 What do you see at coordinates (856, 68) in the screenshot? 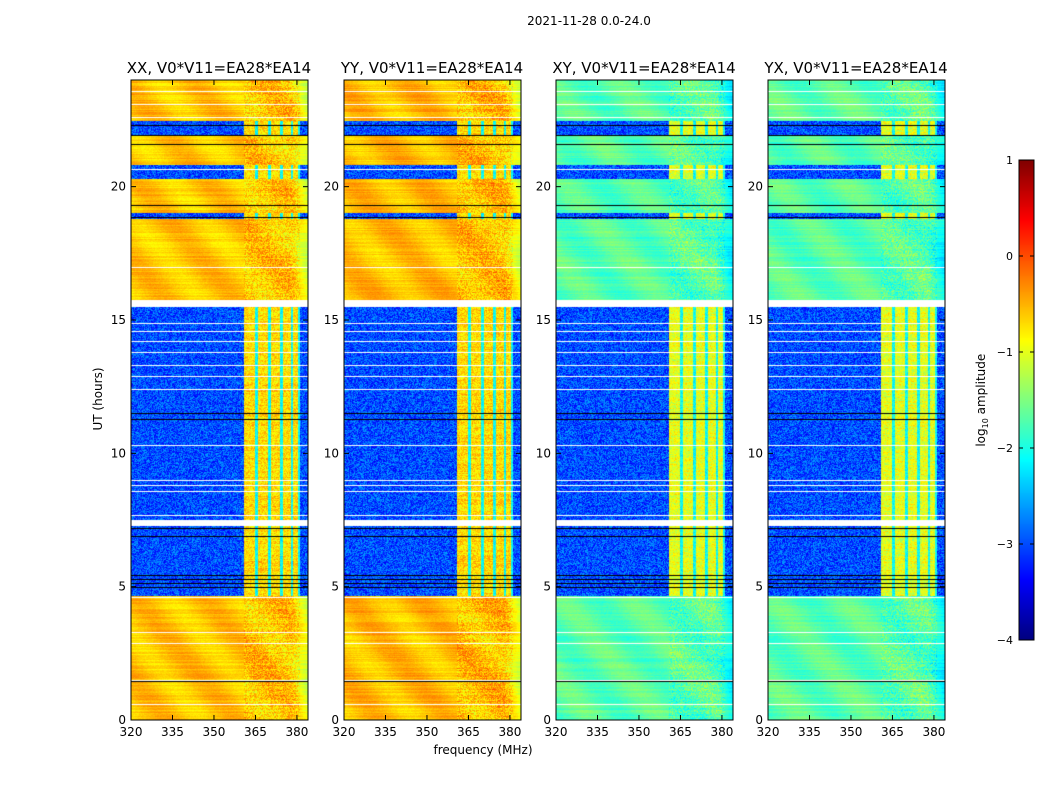
I see `panel-title: YX, V0*V11=EA28*EA14` at bounding box center [856, 68].